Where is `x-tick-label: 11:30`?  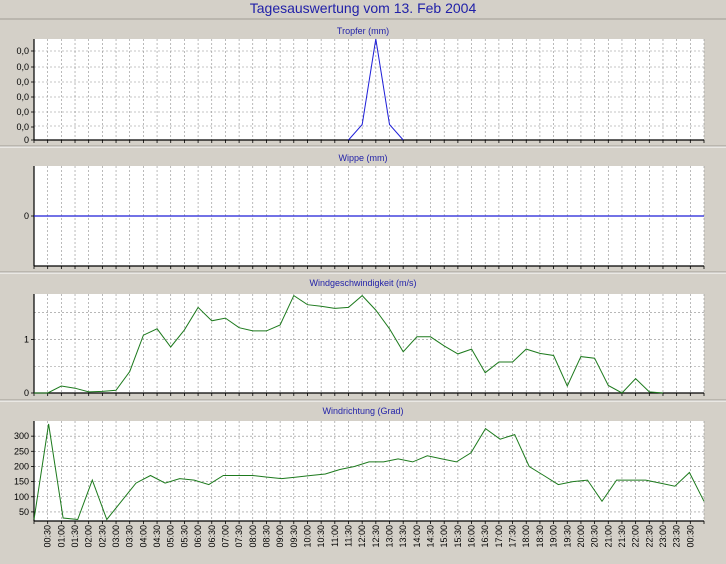
x-tick-label: 11:30 is located at coordinates (348, 536).